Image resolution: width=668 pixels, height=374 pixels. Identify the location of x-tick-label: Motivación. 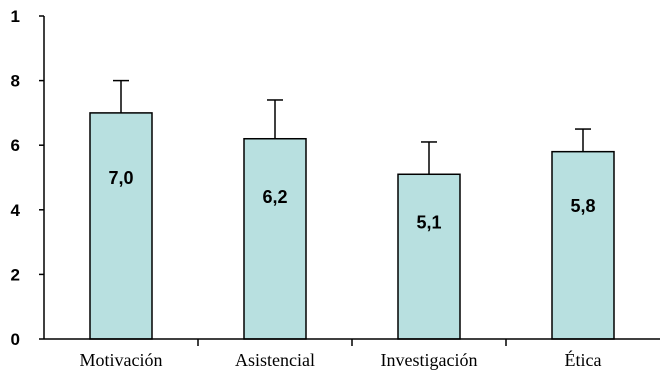
(121, 360).